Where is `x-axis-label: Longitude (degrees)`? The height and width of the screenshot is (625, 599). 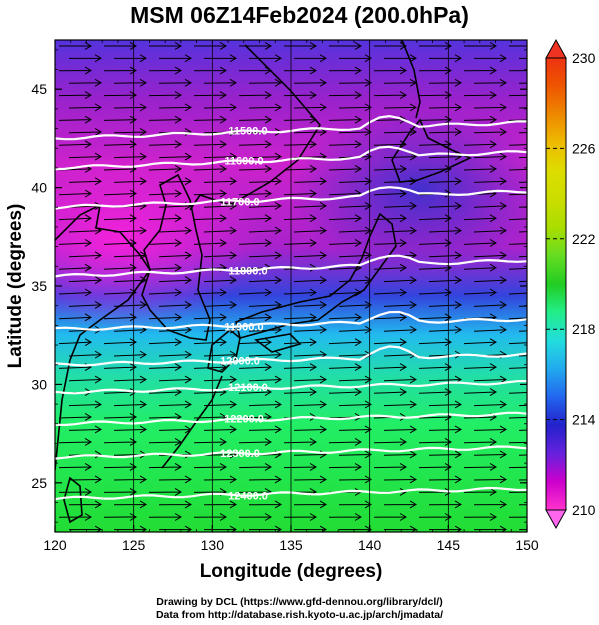
x-axis-label: Longitude (degrees) is located at coordinates (291, 571).